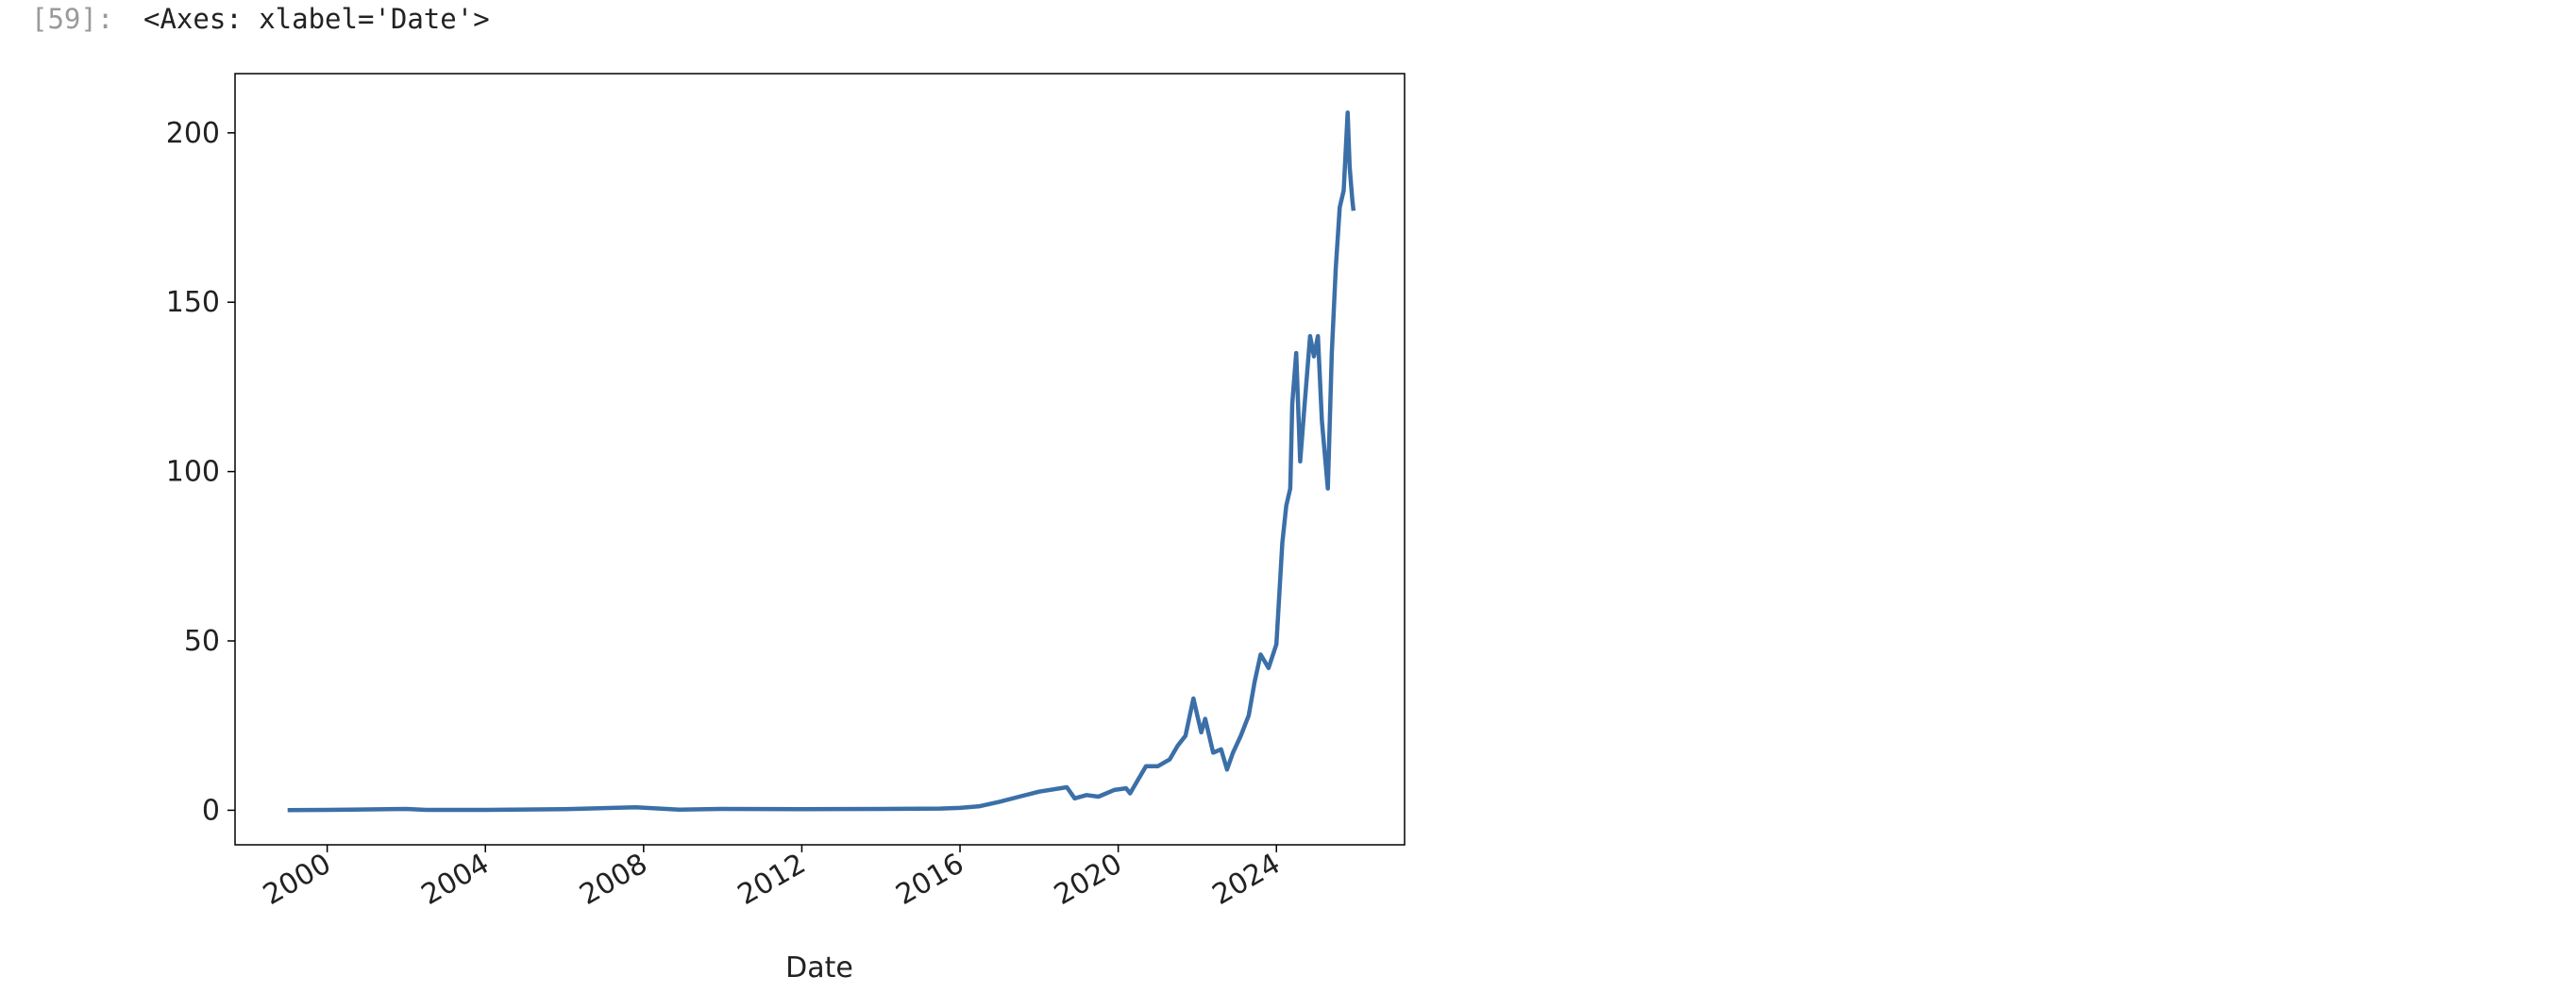 The height and width of the screenshot is (993, 2576). Describe the element at coordinates (193, 133) in the screenshot. I see `y-tick-label: 200` at that location.